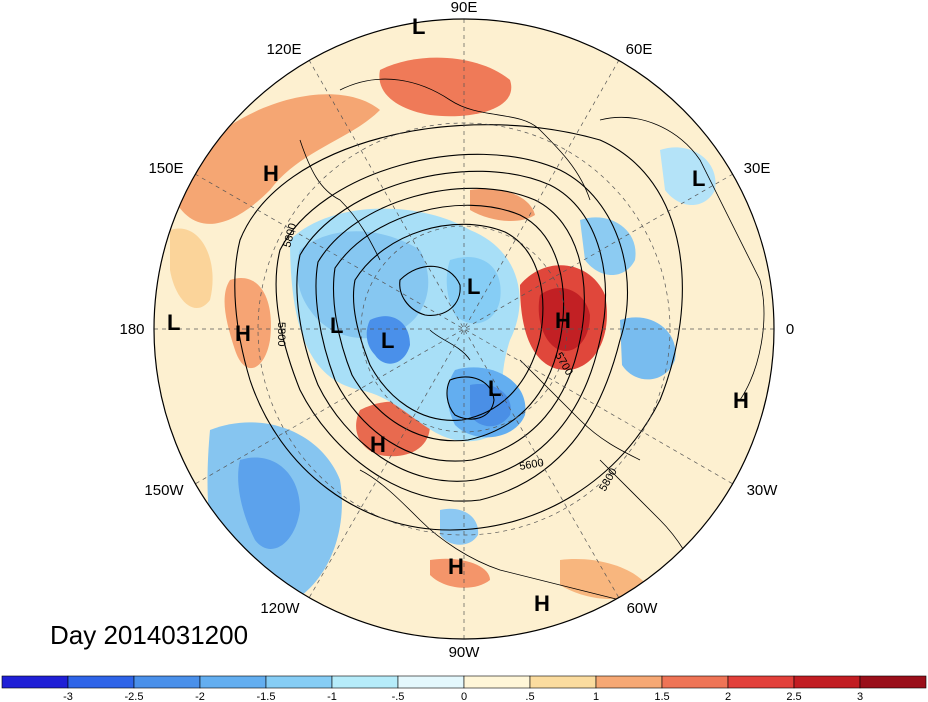 The width and height of the screenshot is (928, 702). What do you see at coordinates (200, 696) in the screenshot?
I see `colorbar-tick-label: -2` at bounding box center [200, 696].